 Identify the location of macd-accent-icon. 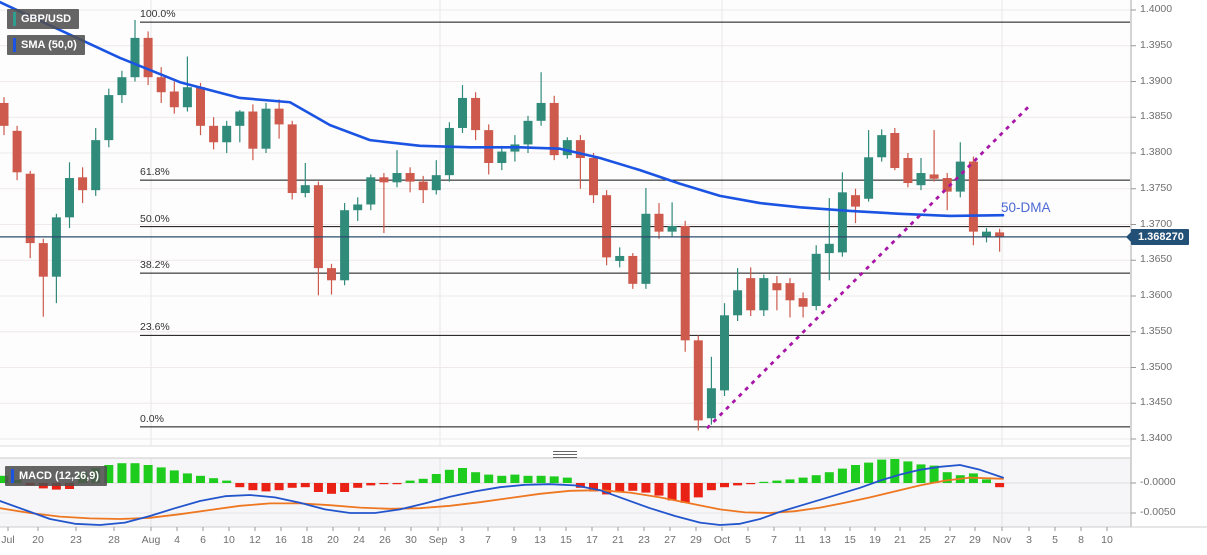
(12, 476).